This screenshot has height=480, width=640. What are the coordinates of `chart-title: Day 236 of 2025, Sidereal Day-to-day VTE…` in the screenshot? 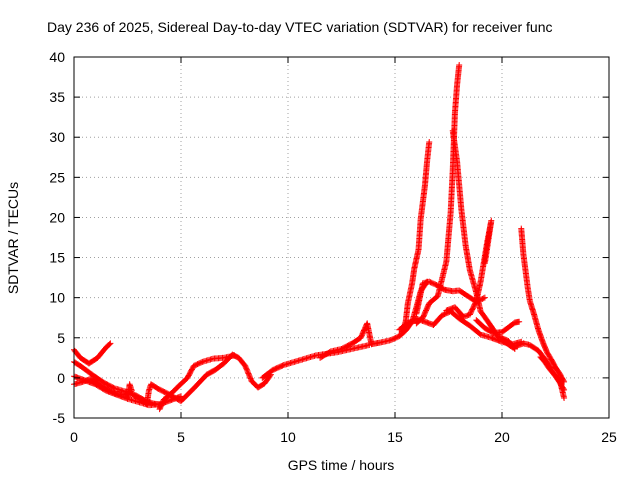 It's located at (300, 27).